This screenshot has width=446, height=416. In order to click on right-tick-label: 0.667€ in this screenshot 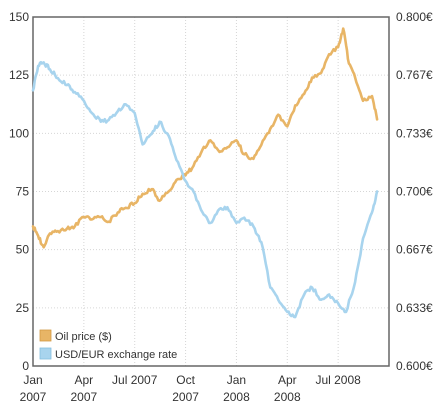, I will do `click(414, 250)`.